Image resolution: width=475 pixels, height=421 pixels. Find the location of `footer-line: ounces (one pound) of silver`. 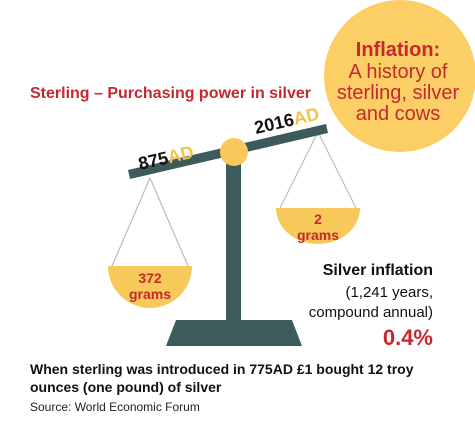

footer-line: ounces (one pound) of silver is located at coordinates (126, 387).